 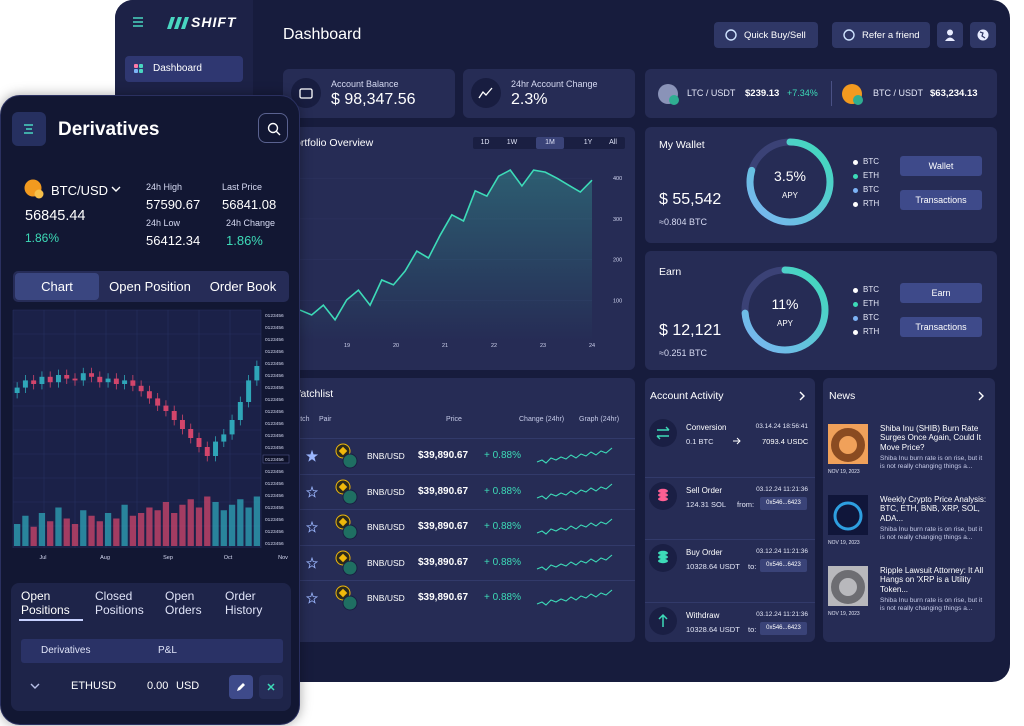 What do you see at coordinates (183, 603) in the screenshot?
I see `position-tab: Open Orders` at bounding box center [183, 603].